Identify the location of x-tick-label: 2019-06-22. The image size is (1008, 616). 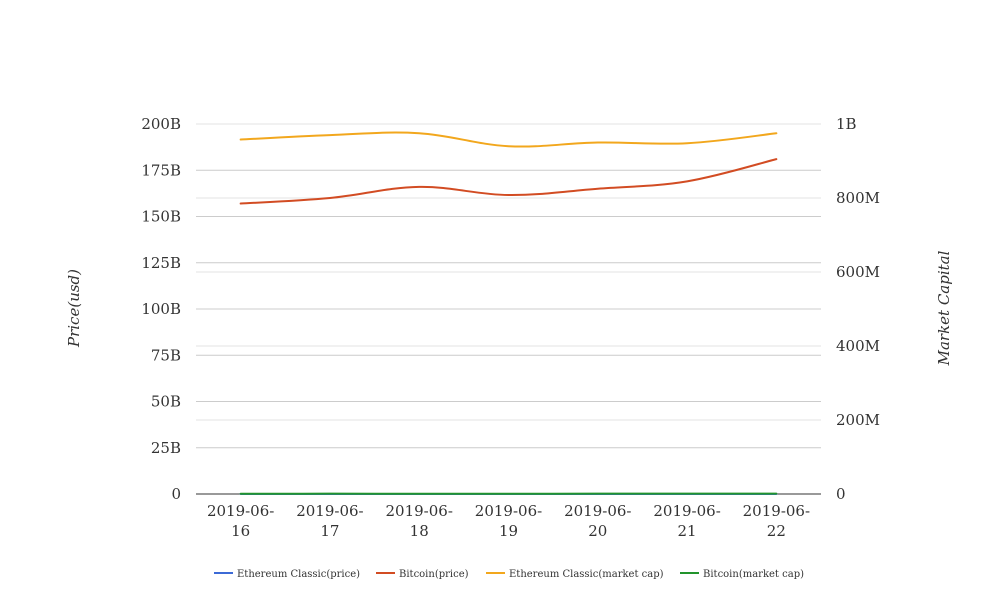
(776, 521).